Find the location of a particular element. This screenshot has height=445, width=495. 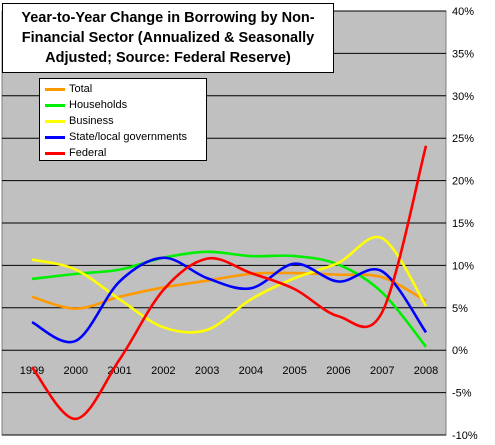

y-tick-label: 35% is located at coordinates (463, 54).